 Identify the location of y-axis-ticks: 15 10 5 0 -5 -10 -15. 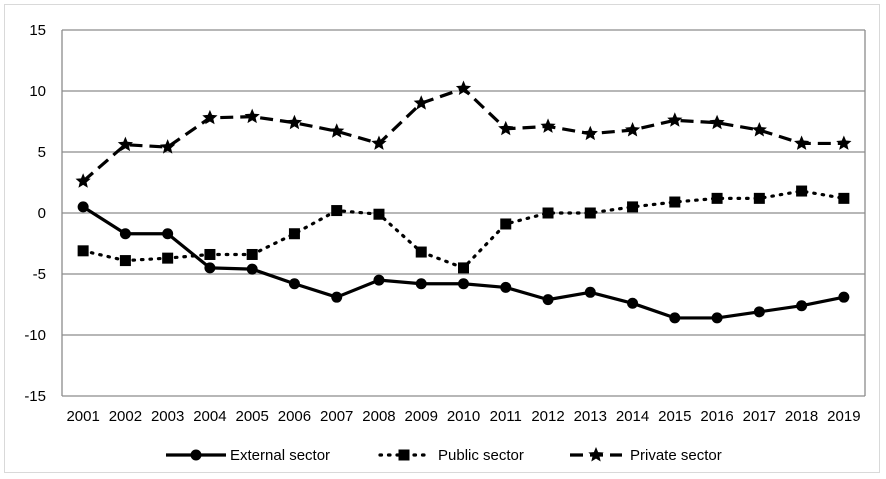
(35, 213).